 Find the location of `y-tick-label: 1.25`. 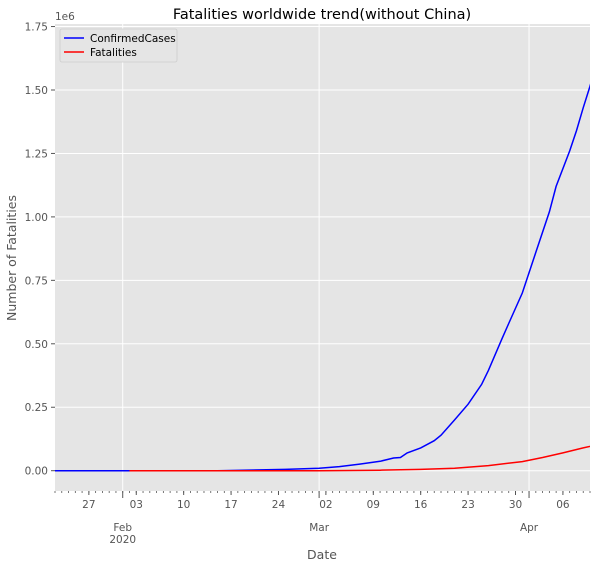

y-tick-label: 1.25 is located at coordinates (36, 154).